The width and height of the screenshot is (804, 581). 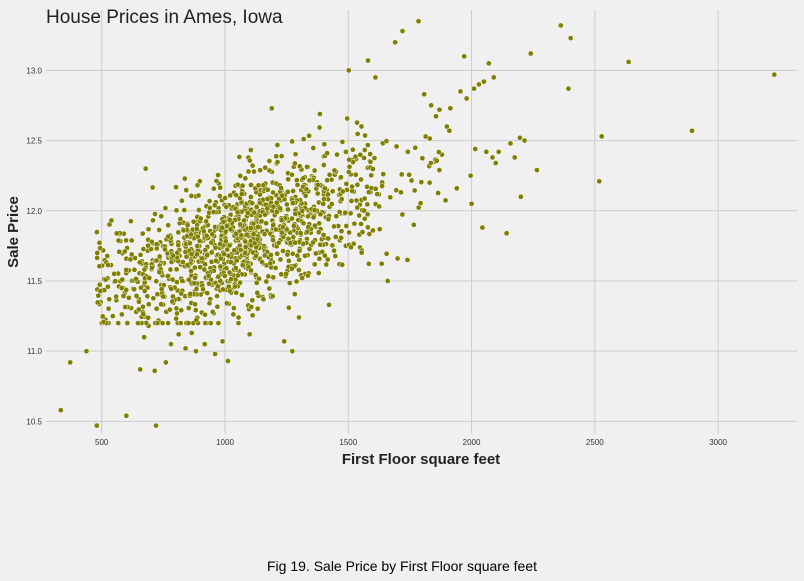 What do you see at coordinates (34, 211) in the screenshot?
I see `y-tick-label: 12.0` at bounding box center [34, 211].